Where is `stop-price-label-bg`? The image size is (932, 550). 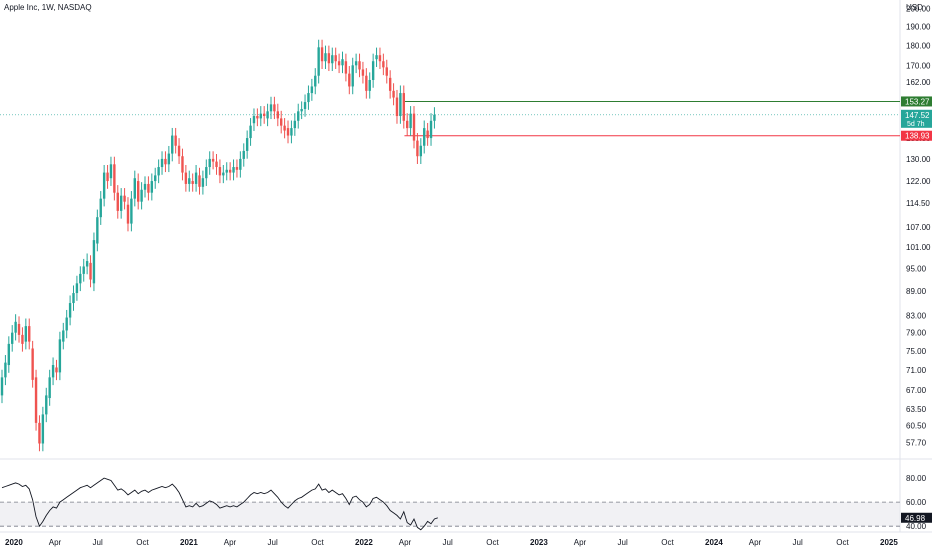
stop-price-label-bg is located at coordinates (916, 135).